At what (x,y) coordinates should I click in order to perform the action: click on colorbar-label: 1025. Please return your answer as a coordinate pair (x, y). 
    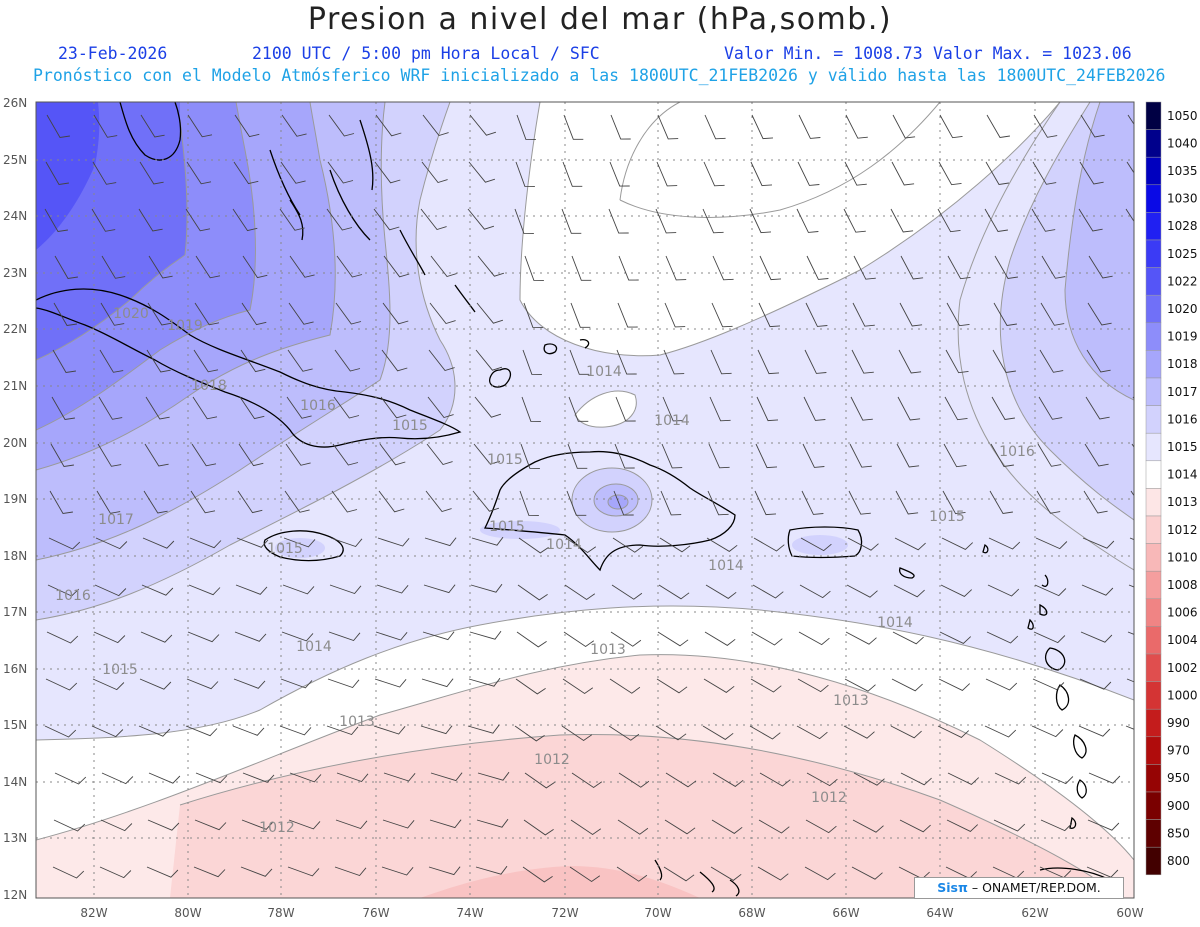
    Looking at the image, I should click on (1182, 254).